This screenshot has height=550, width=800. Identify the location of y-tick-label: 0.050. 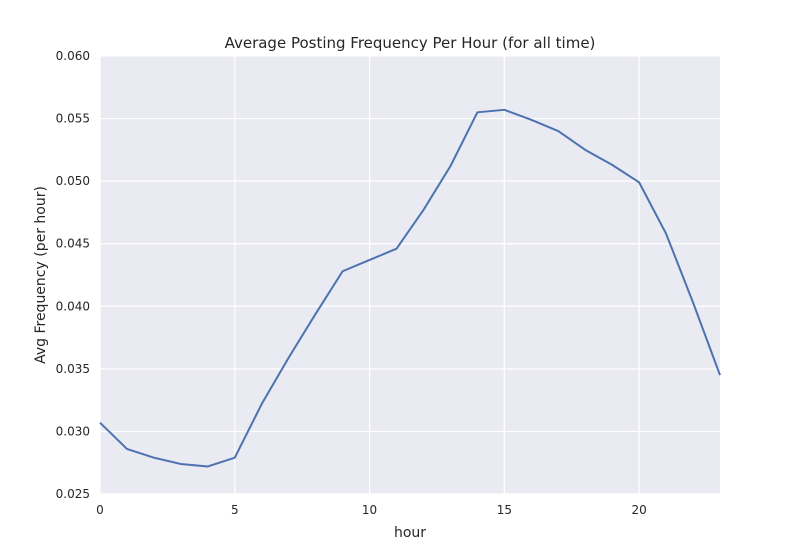
(73, 181).